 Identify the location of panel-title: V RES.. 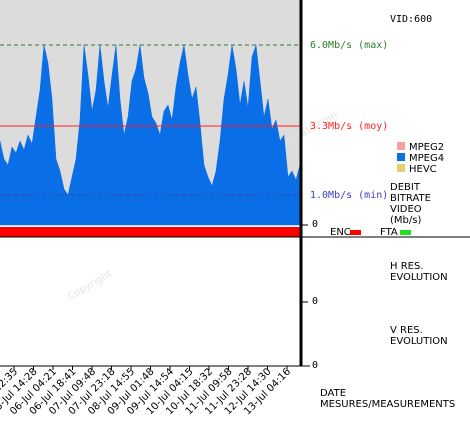
(406, 330).